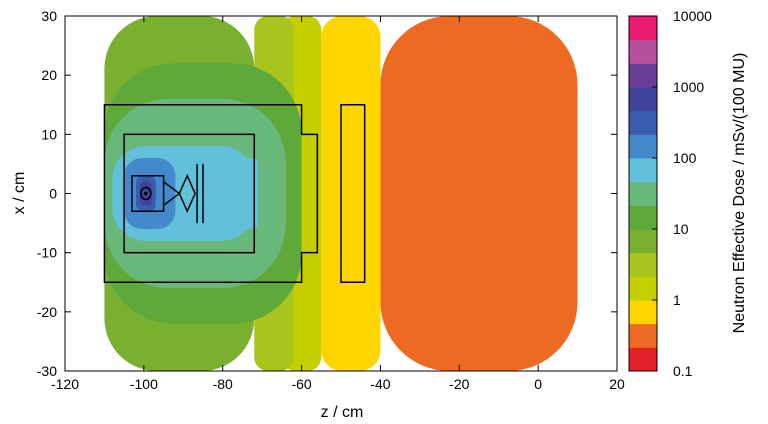  I want to click on y-tick-label: -30, so click(47, 371).